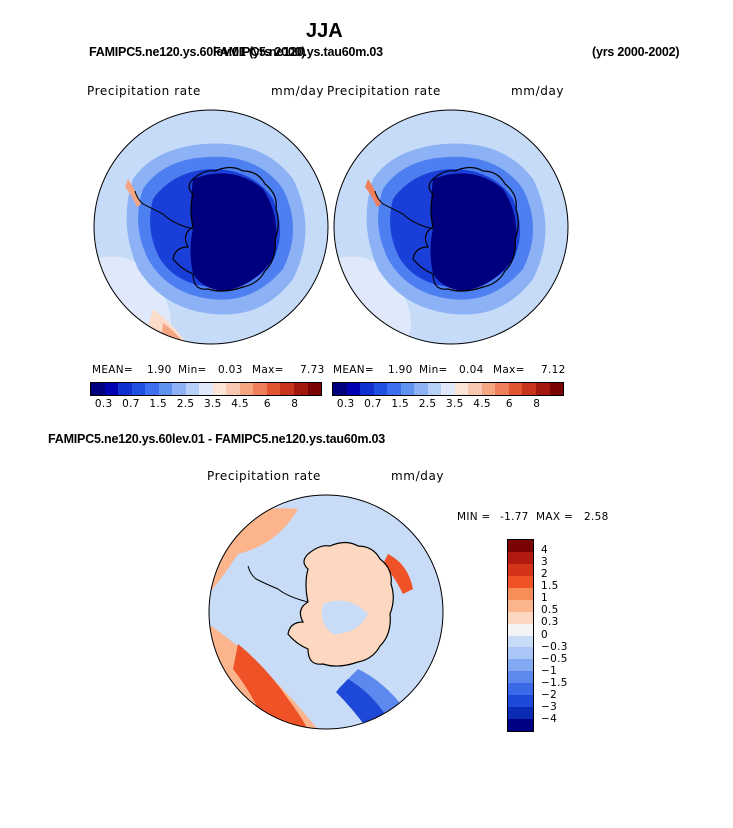 The height and width of the screenshot is (828, 733). I want to click on right-colorbar-ticks: 0.3 0.7 1.5 2.5 3.5 4.5 6 8, so click(448, 405).